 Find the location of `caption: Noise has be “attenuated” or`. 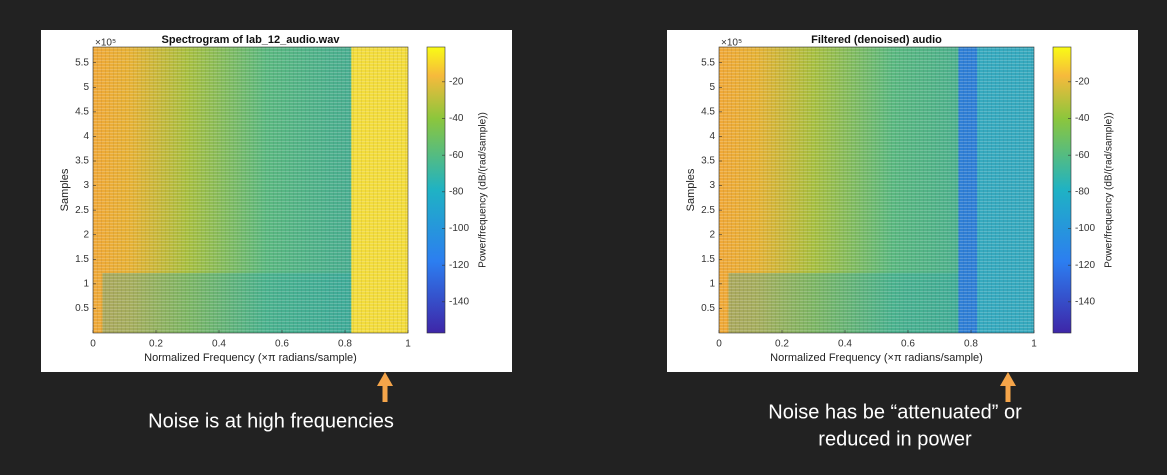

caption: Noise has be “attenuated” or is located at coordinates (895, 412).